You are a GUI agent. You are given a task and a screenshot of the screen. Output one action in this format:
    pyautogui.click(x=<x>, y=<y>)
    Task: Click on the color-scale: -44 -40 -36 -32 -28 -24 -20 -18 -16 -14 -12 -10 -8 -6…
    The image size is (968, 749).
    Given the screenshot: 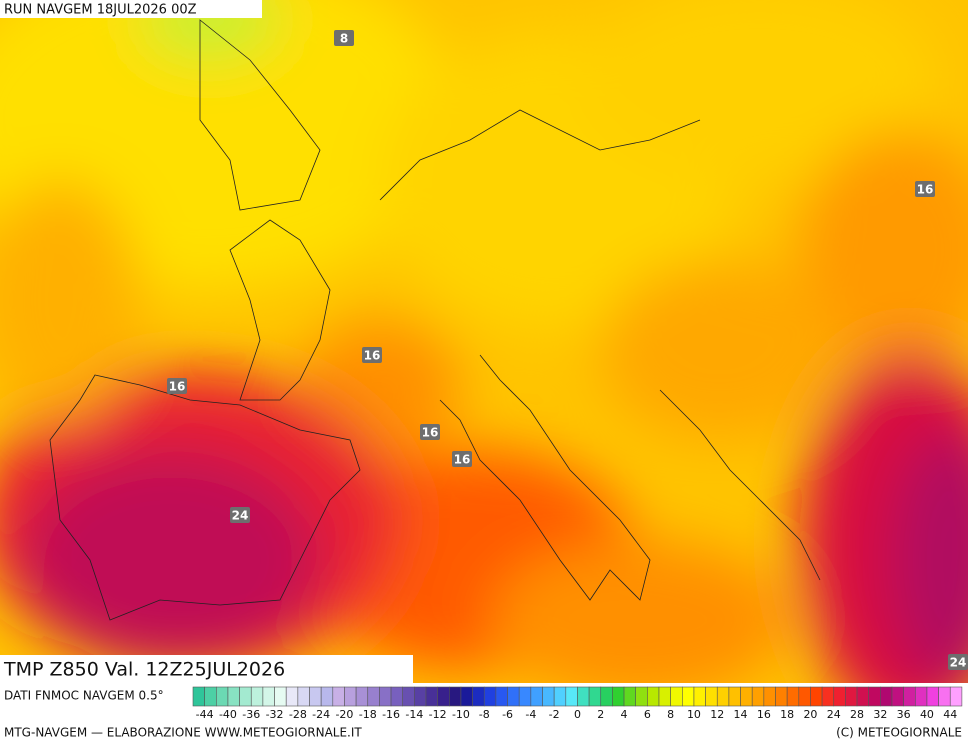 What is the action you would take?
    pyautogui.click(x=577, y=703)
    